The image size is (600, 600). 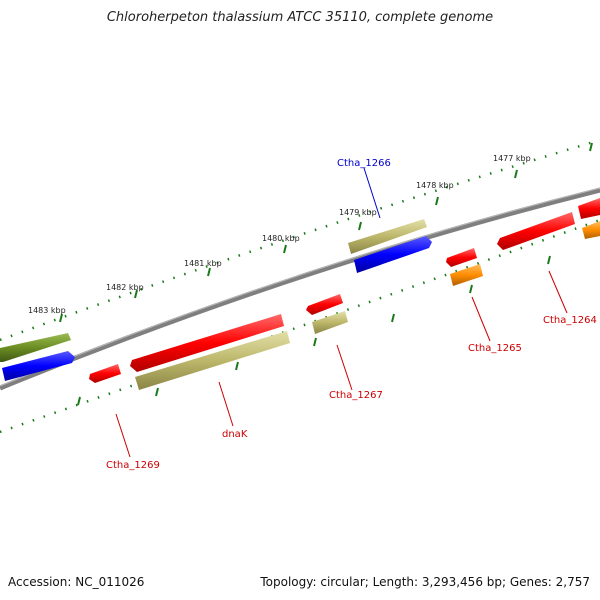 I want to click on gene-ctha1266-khaki, so click(x=387, y=236).